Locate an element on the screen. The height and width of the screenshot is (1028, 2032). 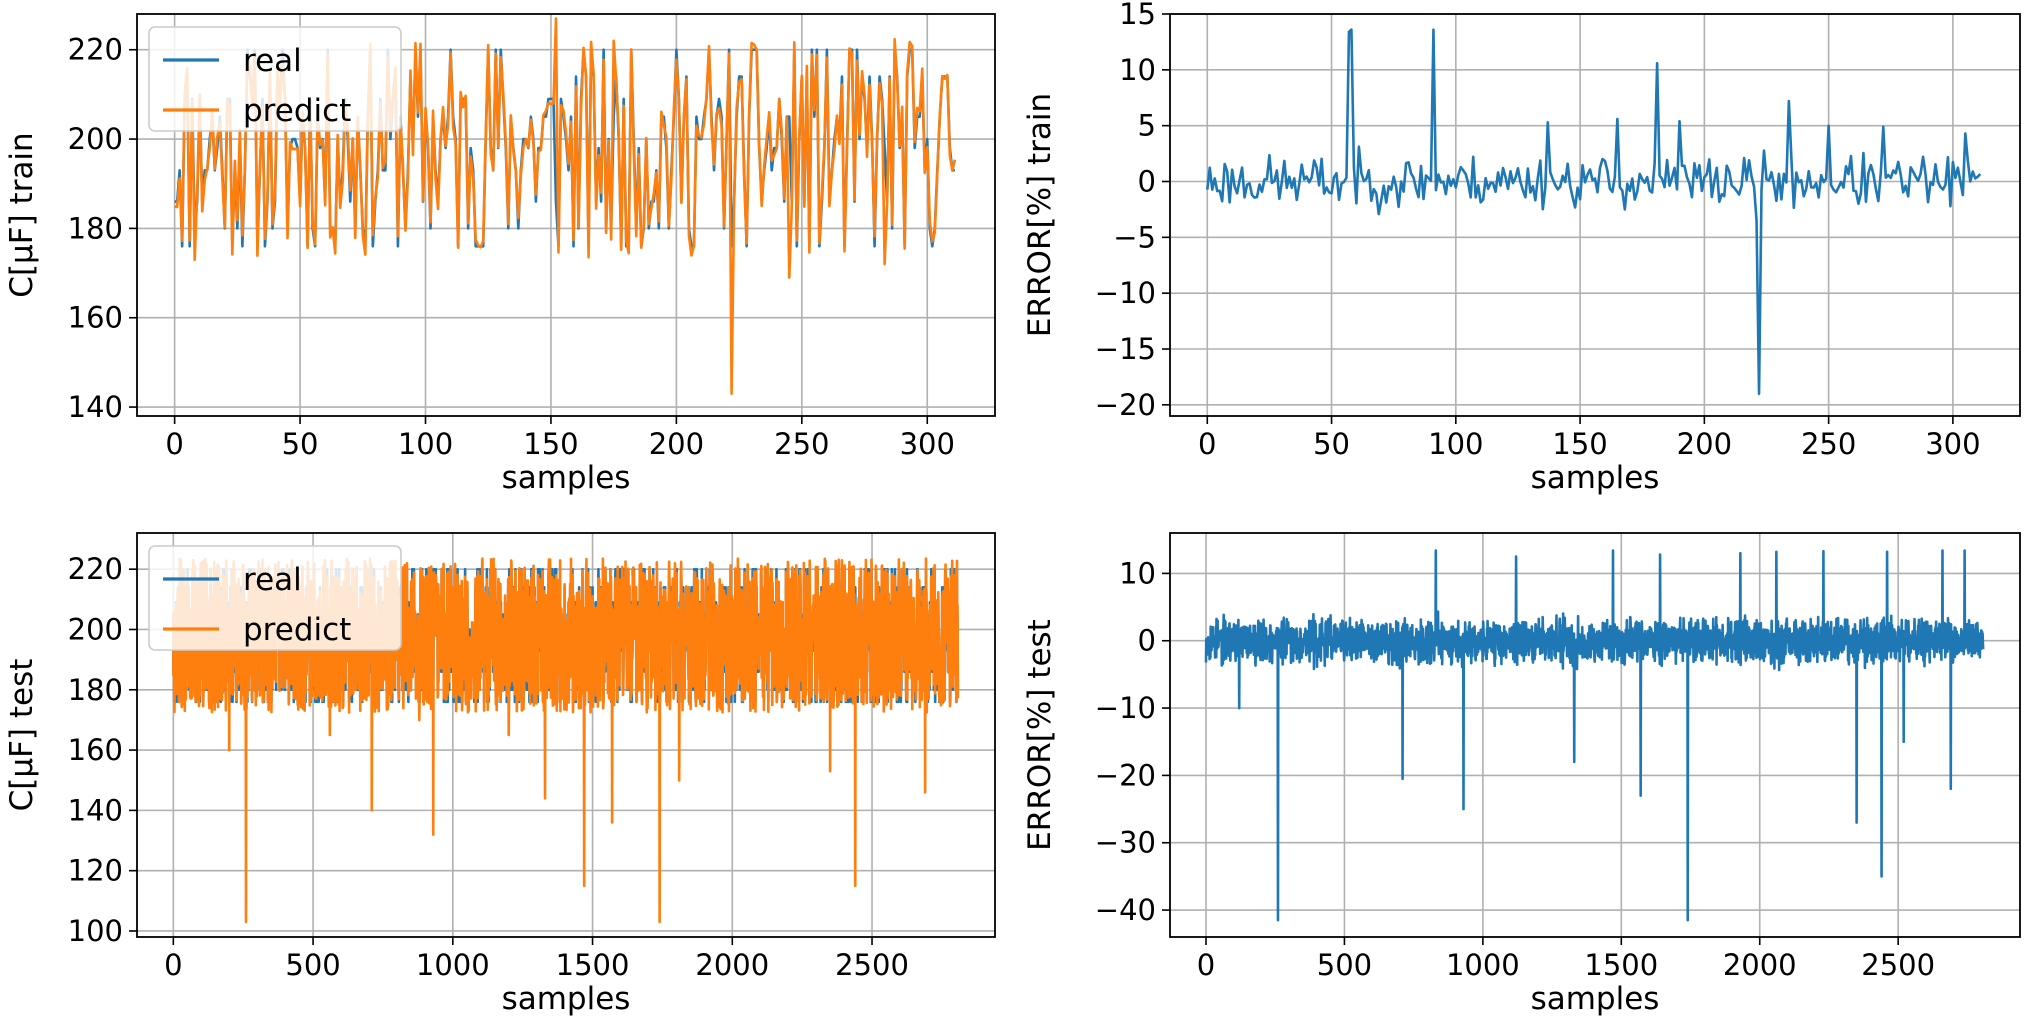
y-tick-label: −30 is located at coordinates (1125, 843).